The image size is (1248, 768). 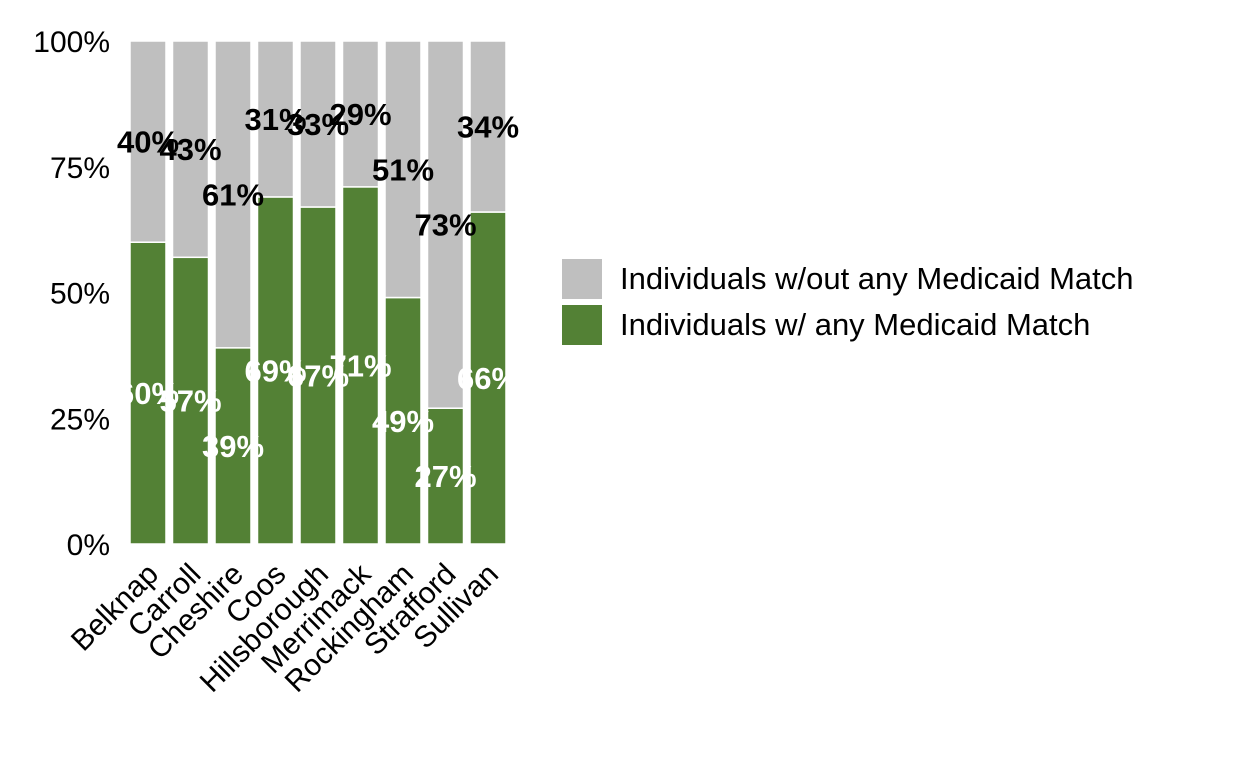 I want to click on data-label: 49%, so click(x=403, y=421).